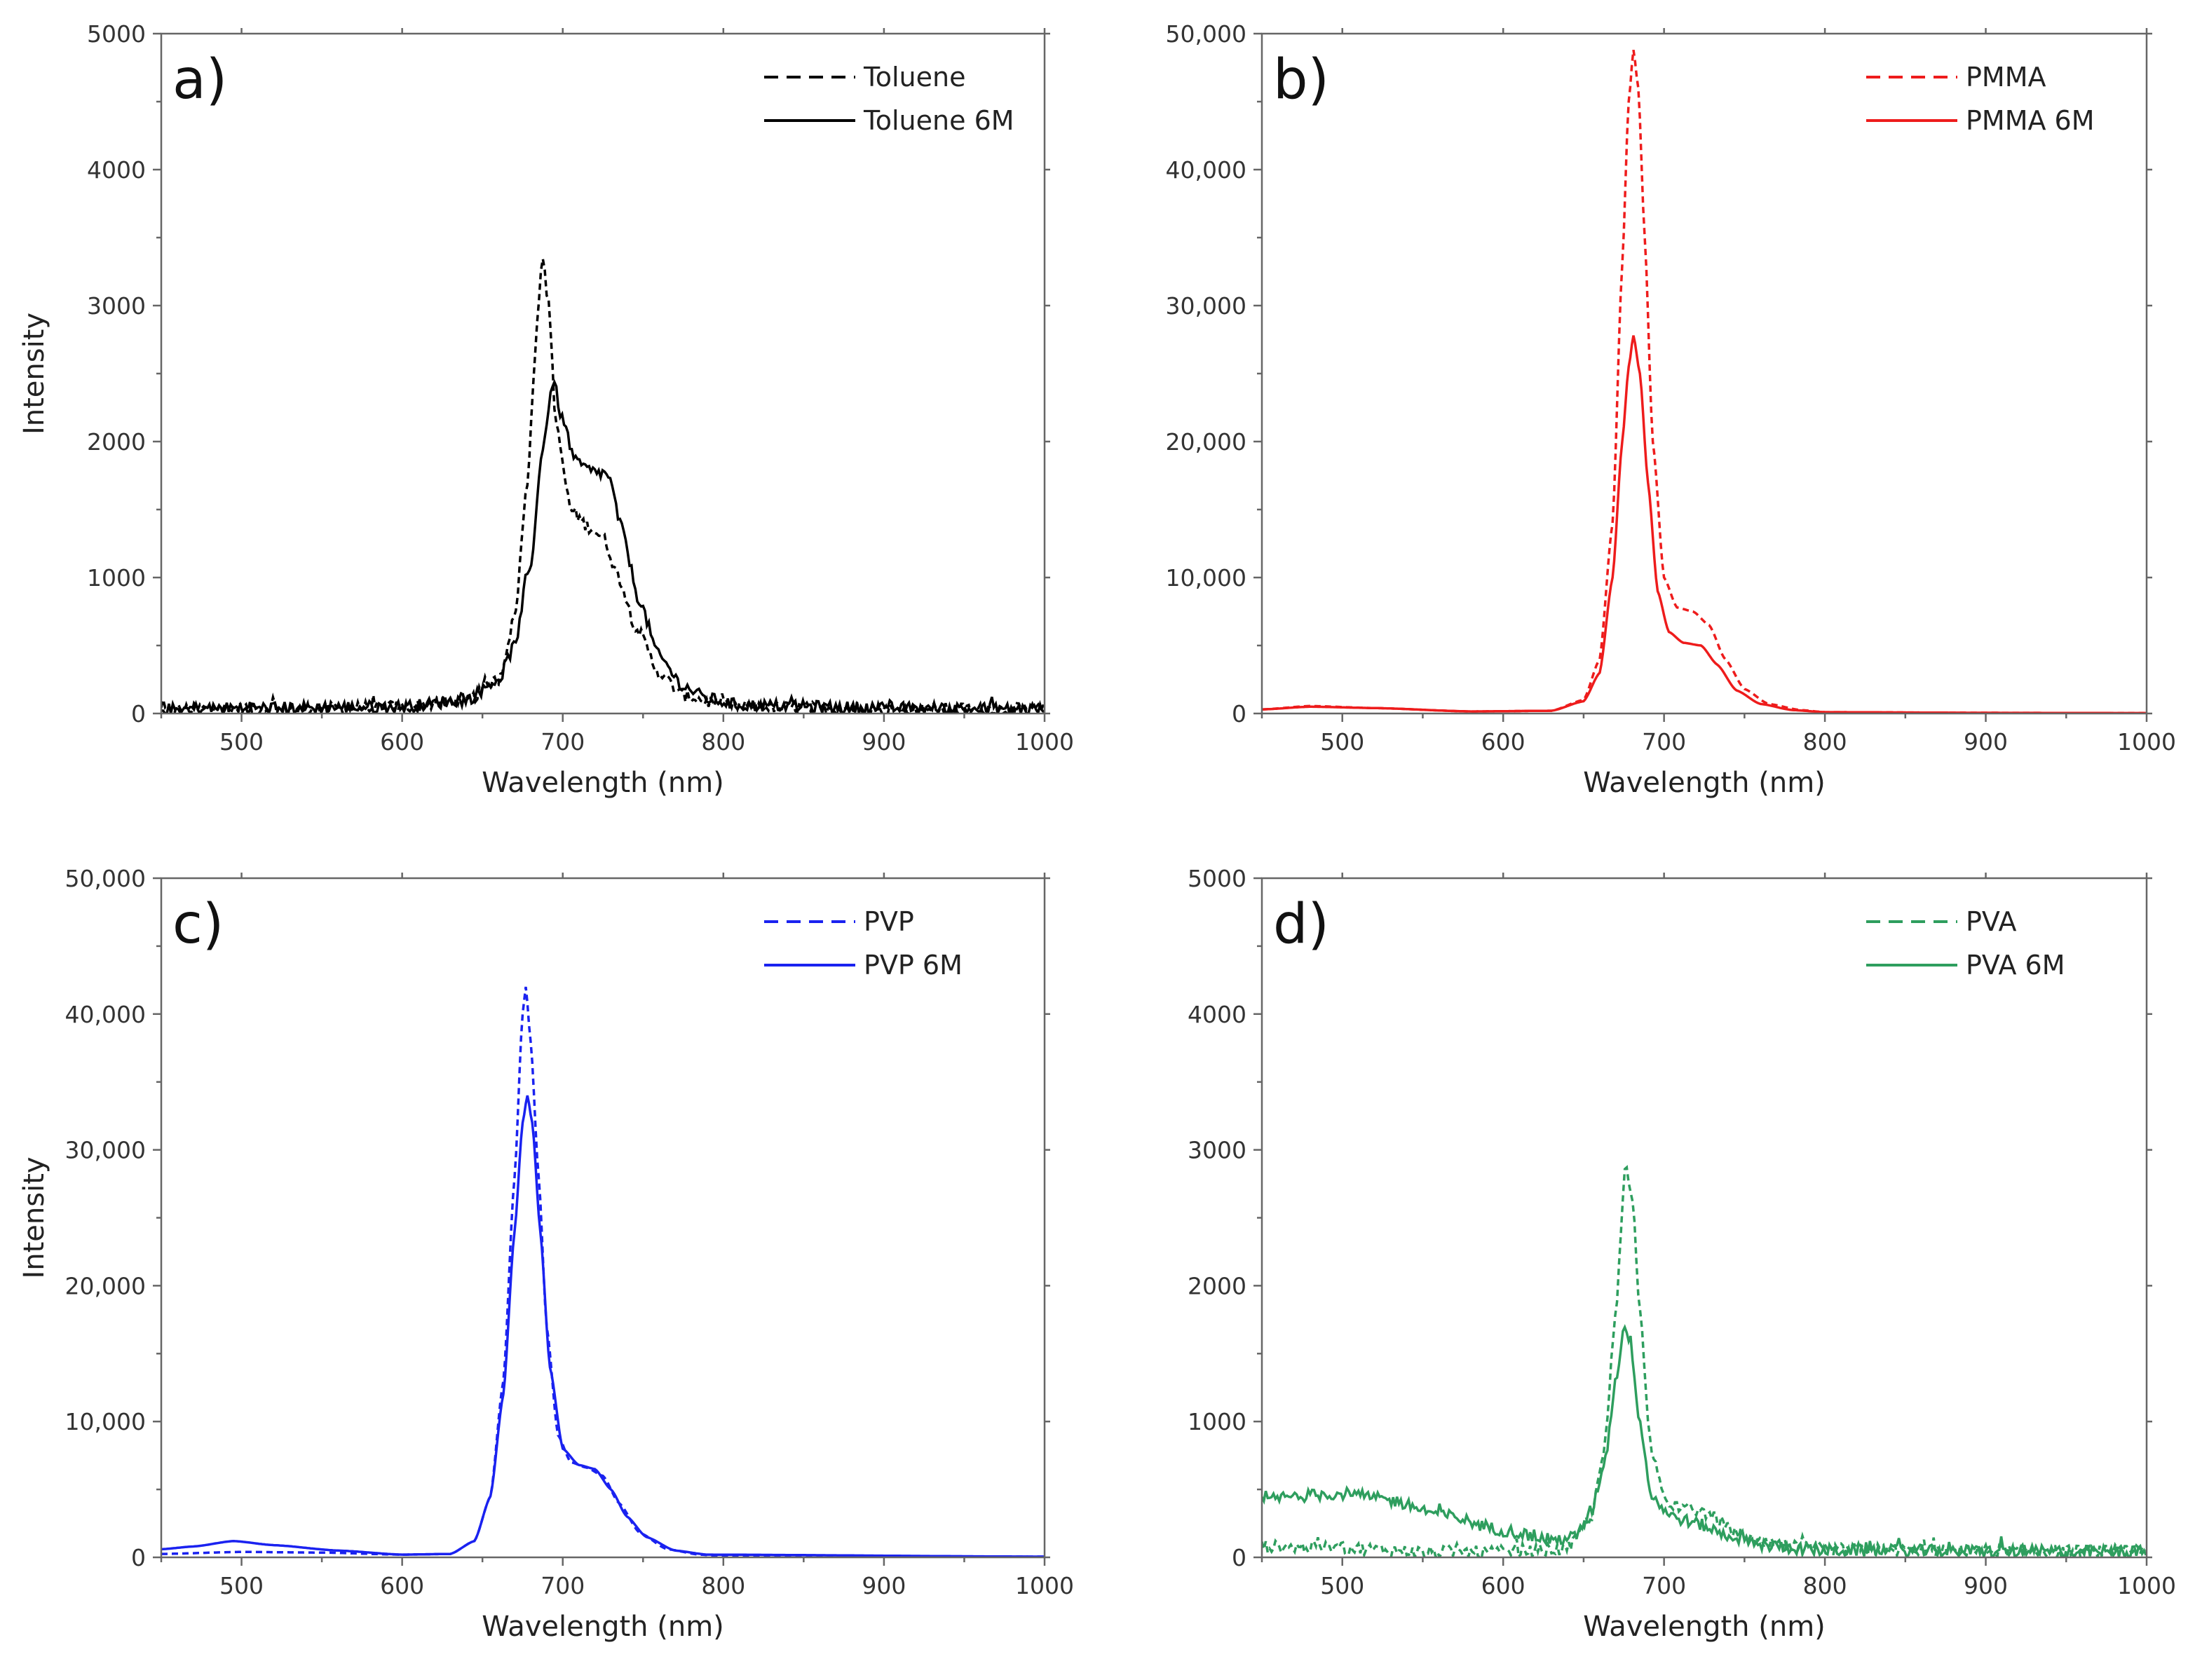 This screenshot has width=2195, height=1680. I want to click on legend-label: PVP 6M, so click(913, 965).